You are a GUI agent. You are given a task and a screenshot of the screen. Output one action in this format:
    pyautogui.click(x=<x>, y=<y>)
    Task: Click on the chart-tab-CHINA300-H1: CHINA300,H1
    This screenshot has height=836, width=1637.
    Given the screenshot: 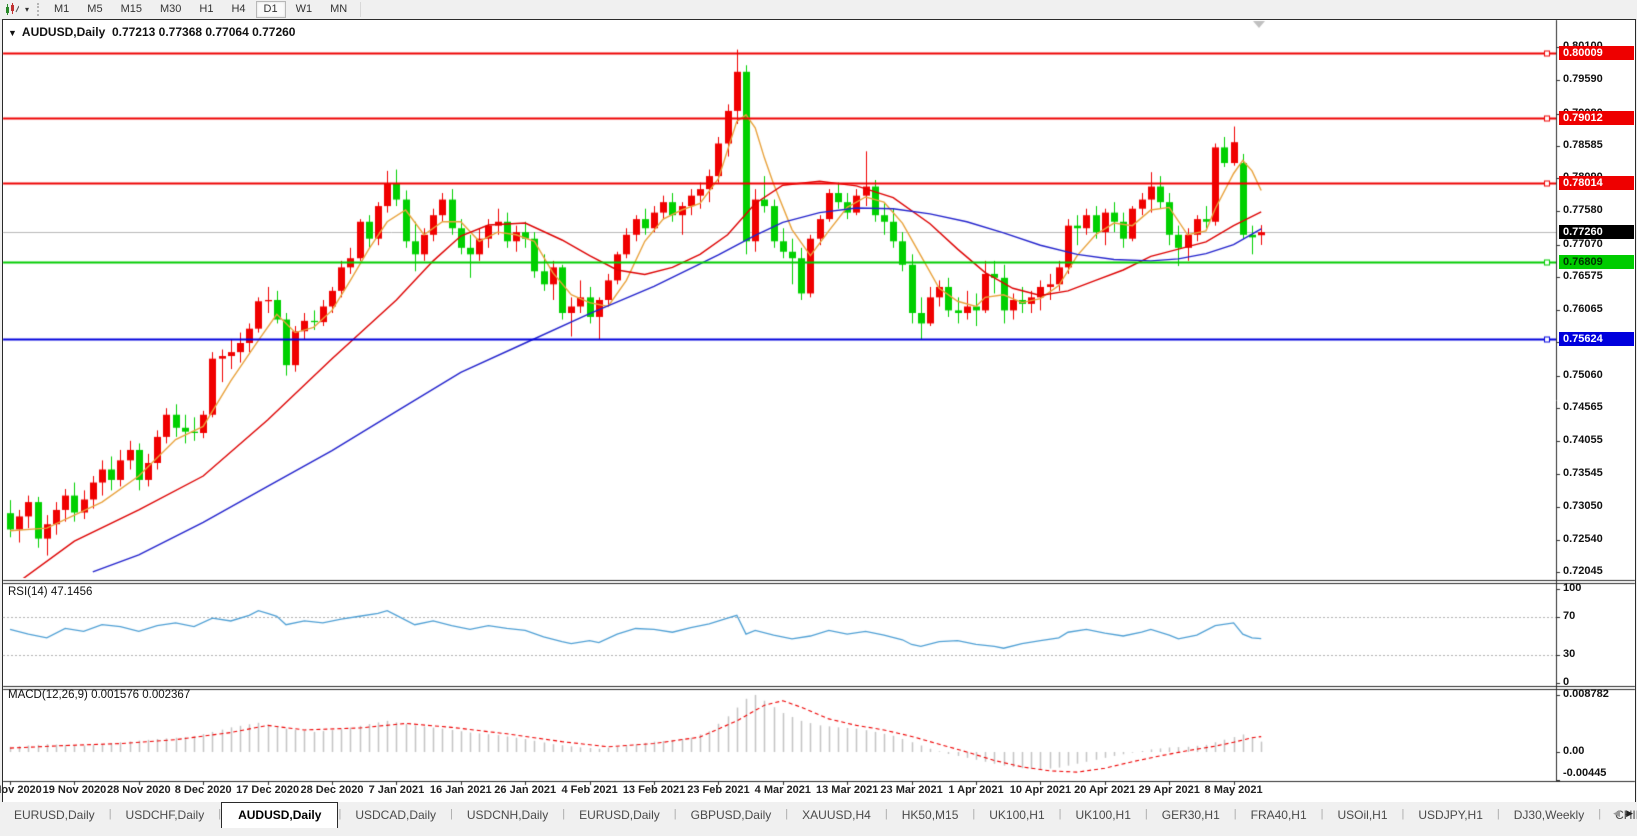 What is the action you would take?
    pyautogui.click(x=1626, y=815)
    